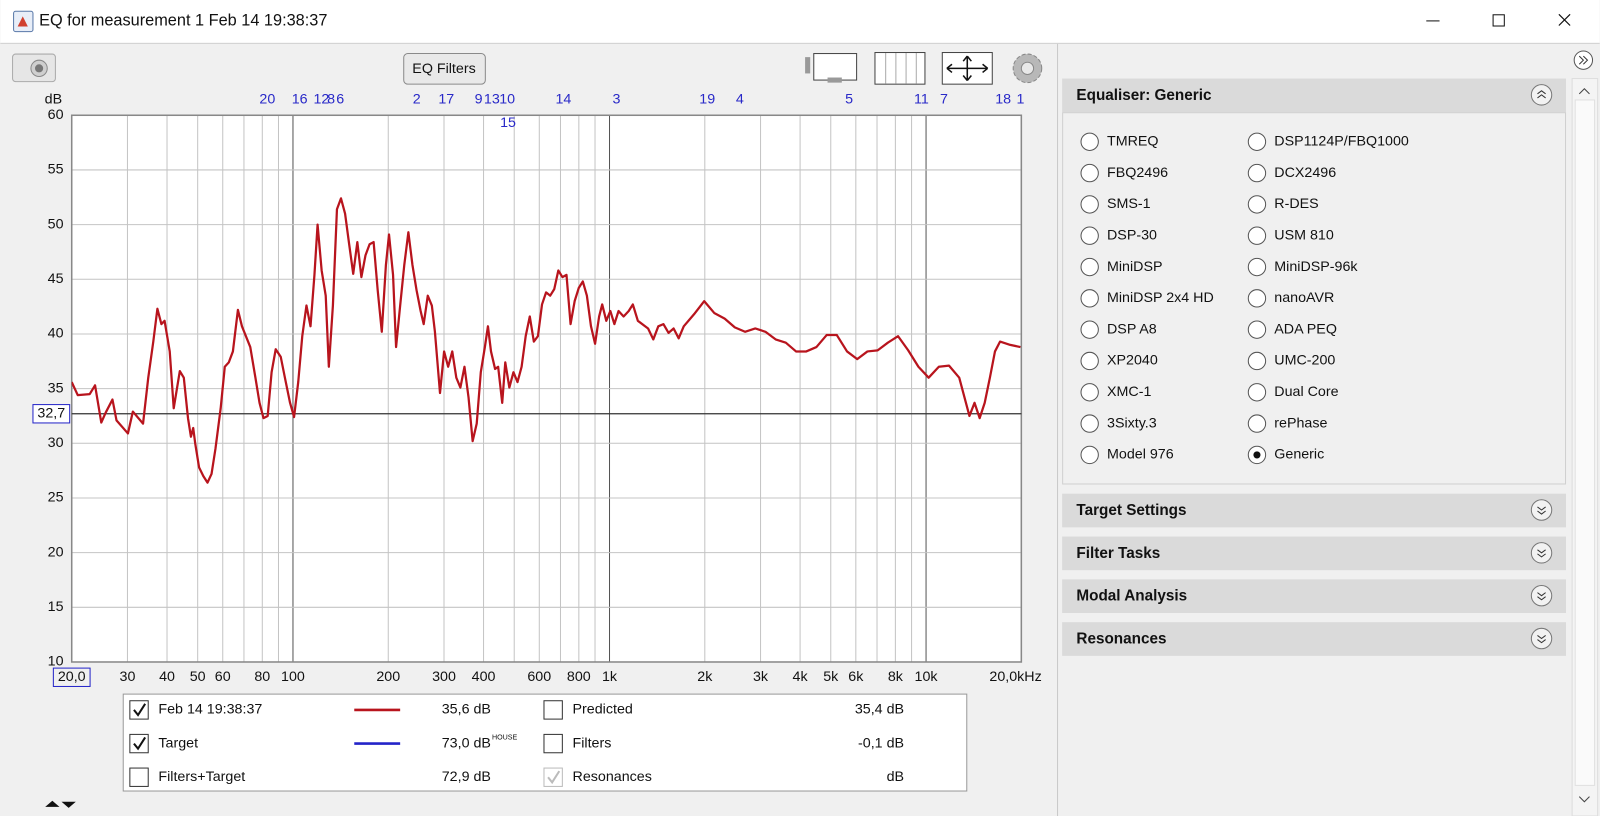 The image size is (1600, 816). Describe the element at coordinates (1121, 639) in the screenshot. I see `section-title: Resonances` at that location.